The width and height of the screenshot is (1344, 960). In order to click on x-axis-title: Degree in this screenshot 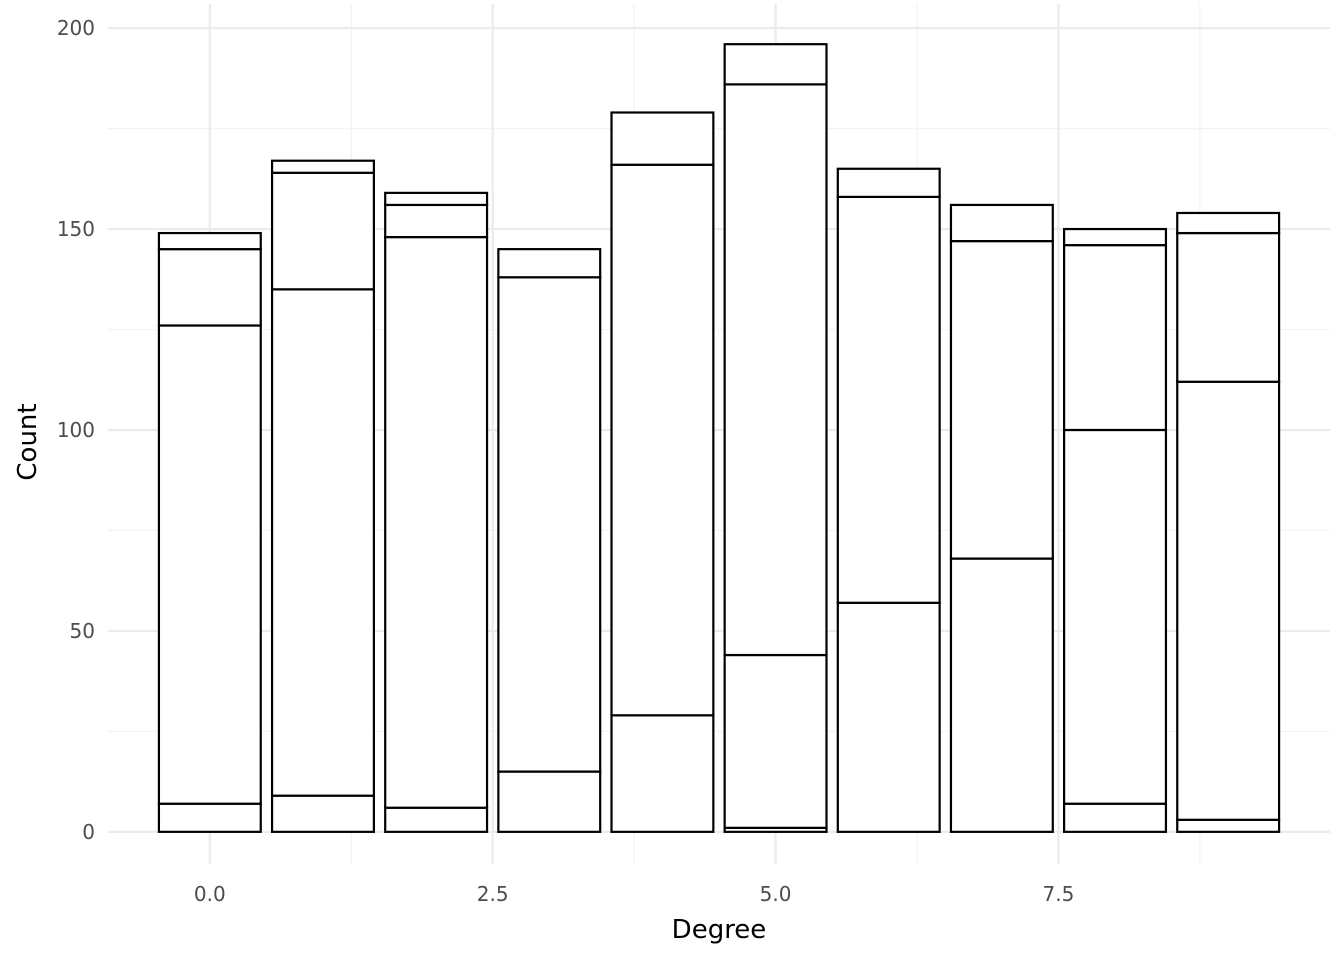, I will do `click(719, 930)`.